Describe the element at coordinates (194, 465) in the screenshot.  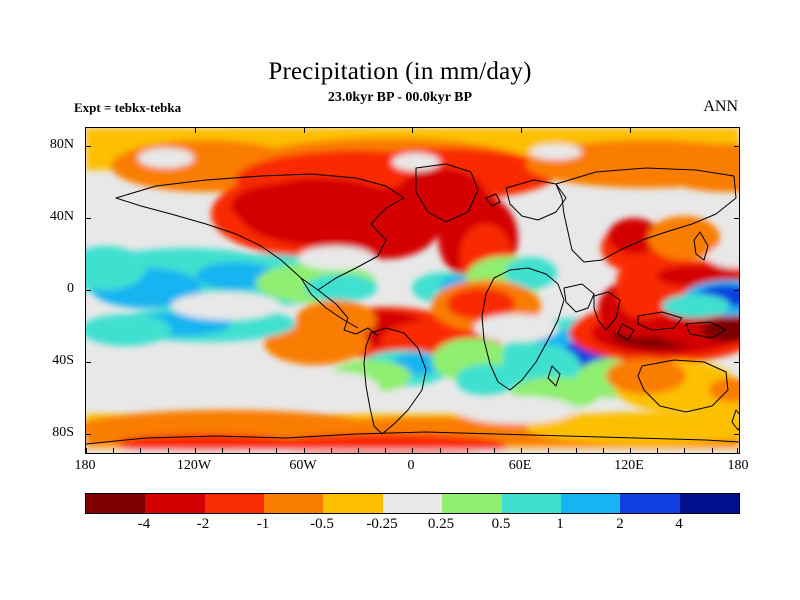
I see `x-axis-label-120w: 120W` at that location.